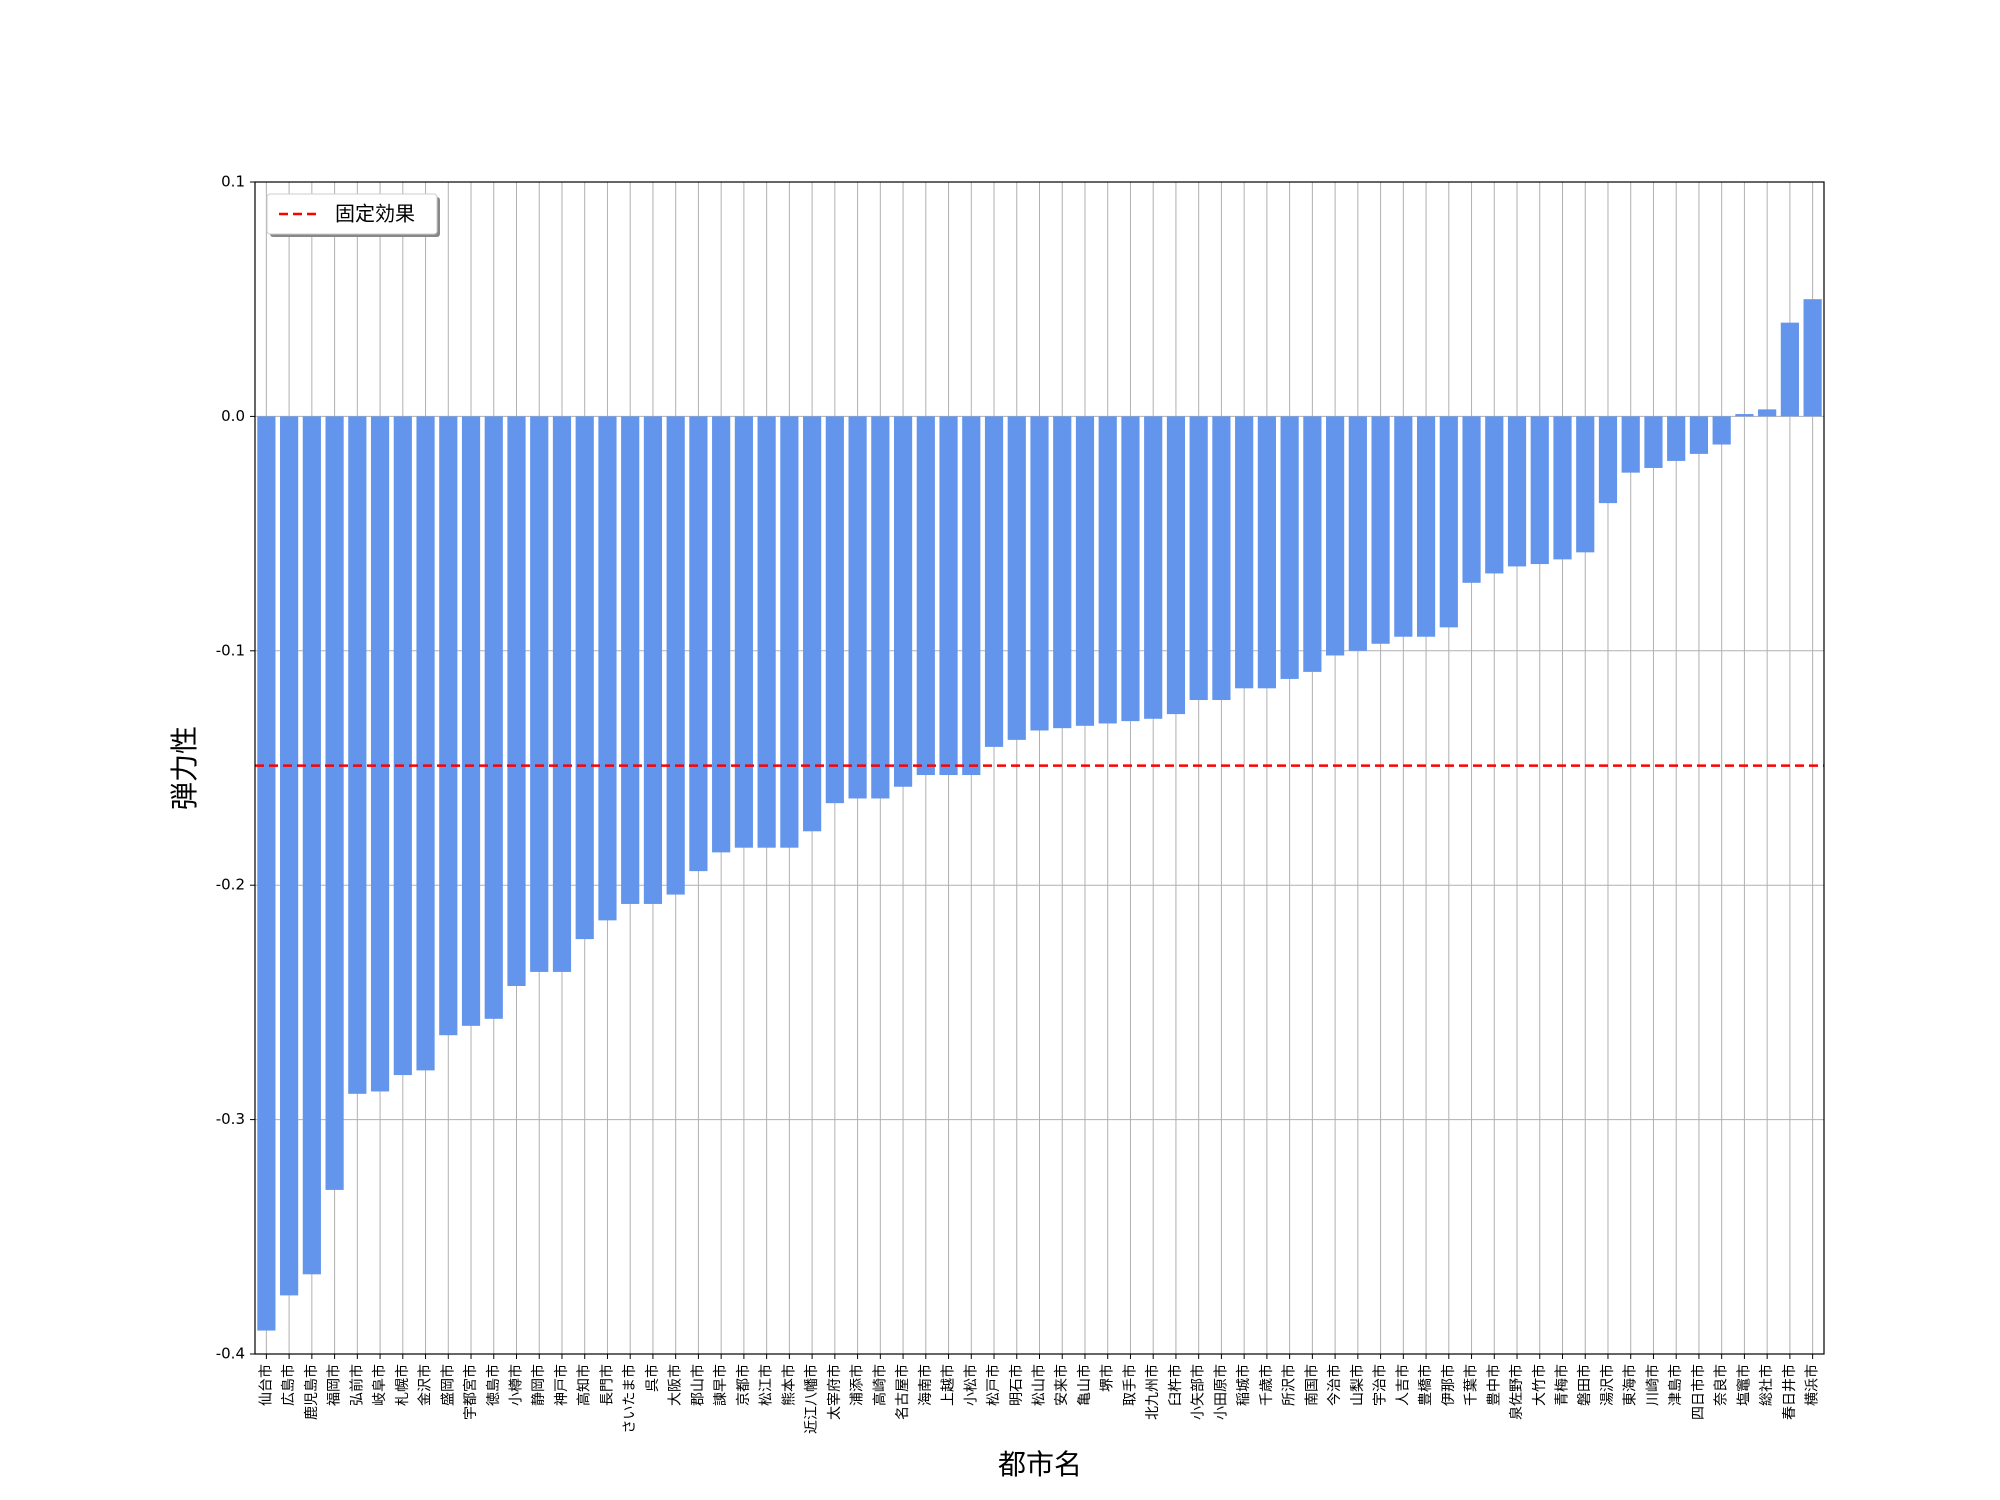 This screenshot has width=2000, height=1500. Describe the element at coordinates (1607, 1385) in the screenshot. I see `x-tick-label: 湯沢市` at that location.